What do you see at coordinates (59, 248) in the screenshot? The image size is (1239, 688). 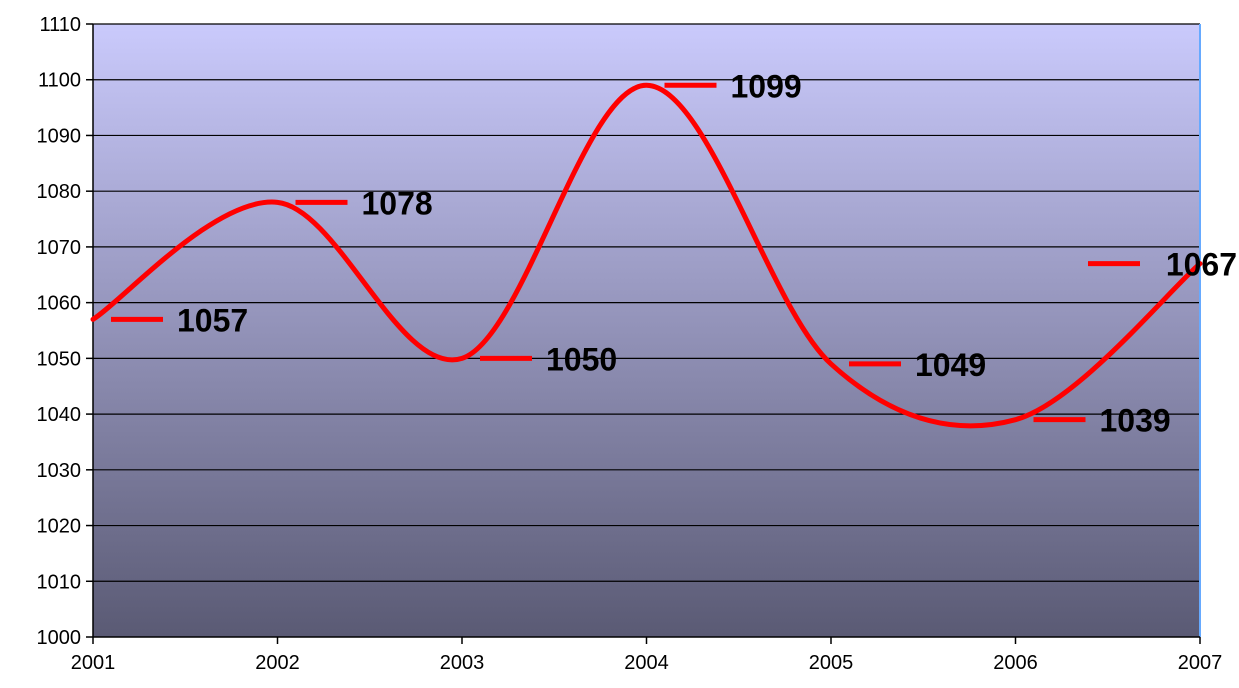 I see `y-tick-label: 1070` at bounding box center [59, 248].